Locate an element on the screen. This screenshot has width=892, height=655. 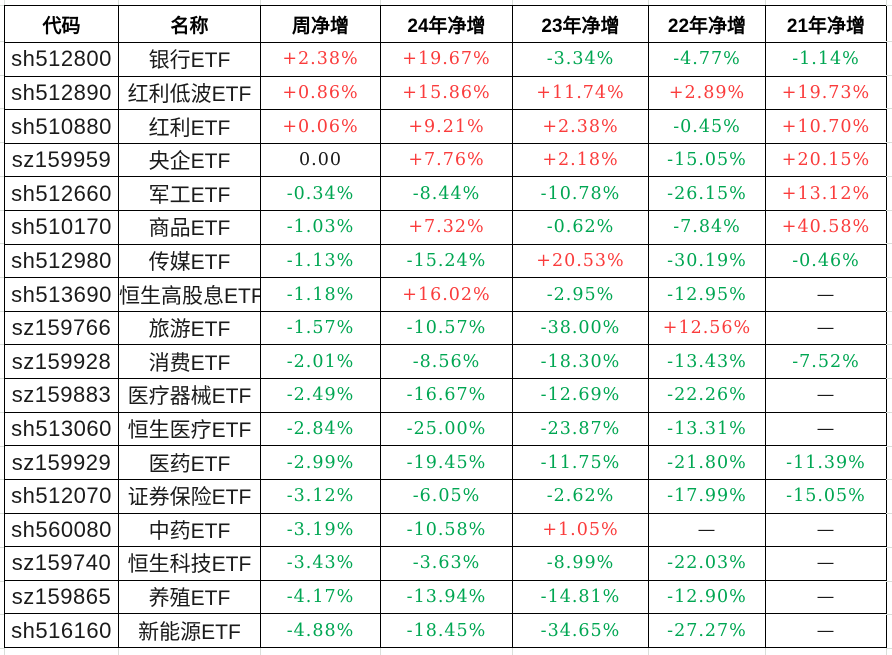
etf-code-cell: sh510170 is located at coordinates (61, 227).